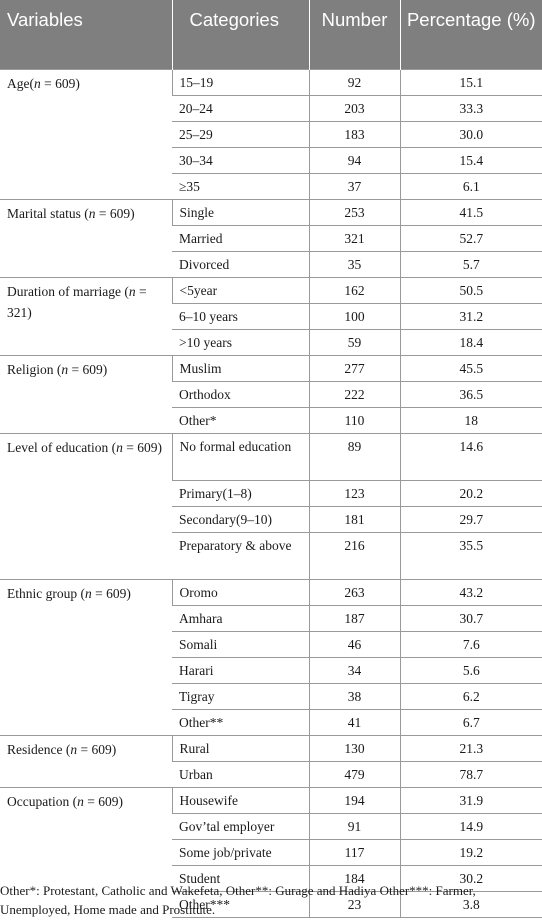 The width and height of the screenshot is (542, 923). What do you see at coordinates (240, 35) in the screenshot?
I see `header-categories: Categories` at bounding box center [240, 35].